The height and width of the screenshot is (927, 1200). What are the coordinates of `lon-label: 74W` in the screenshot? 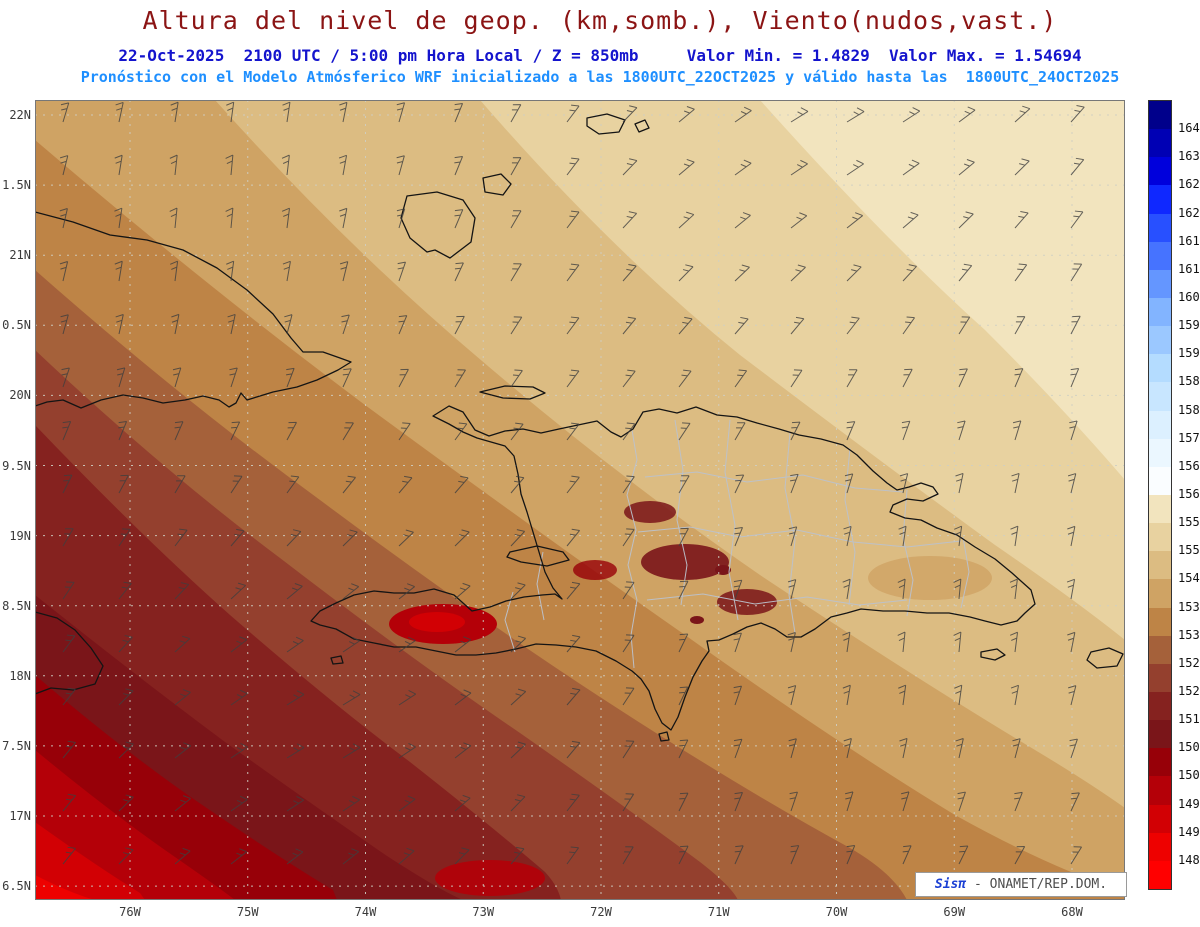 It's located at (365, 912).